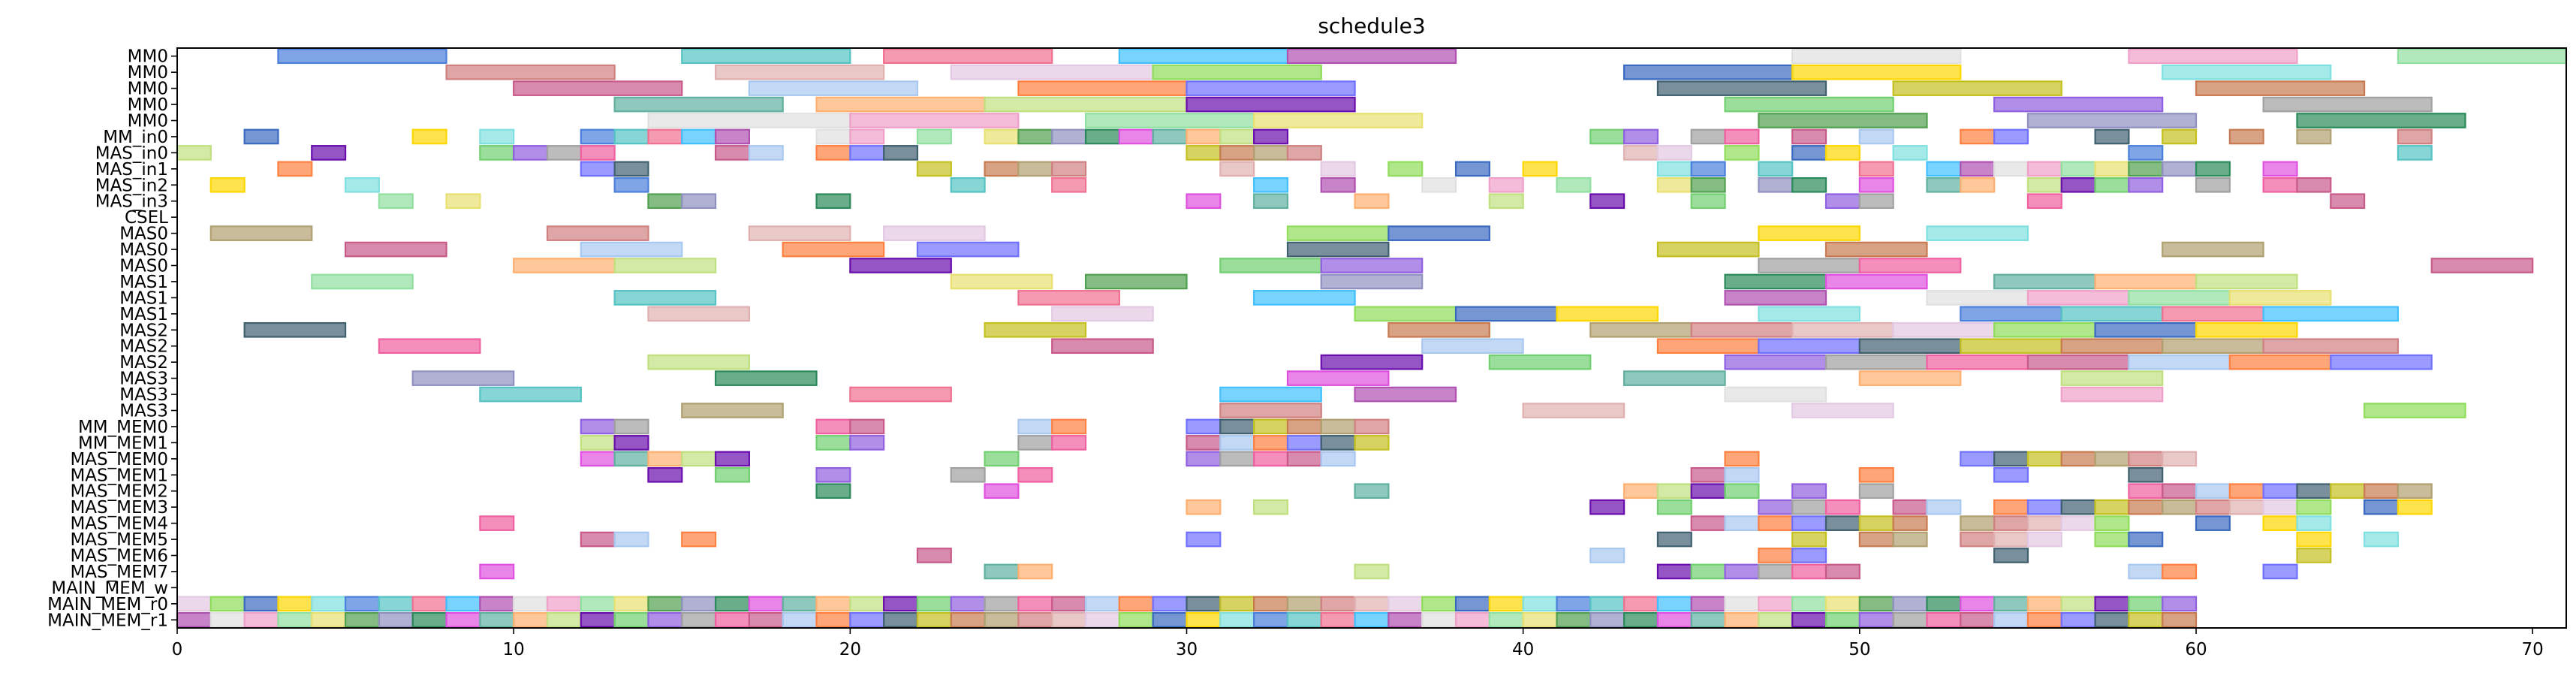 The width and height of the screenshot is (2576, 676). Describe the element at coordinates (123, 443) in the screenshot. I see `y-tick-label: MM_MEM1` at that location.